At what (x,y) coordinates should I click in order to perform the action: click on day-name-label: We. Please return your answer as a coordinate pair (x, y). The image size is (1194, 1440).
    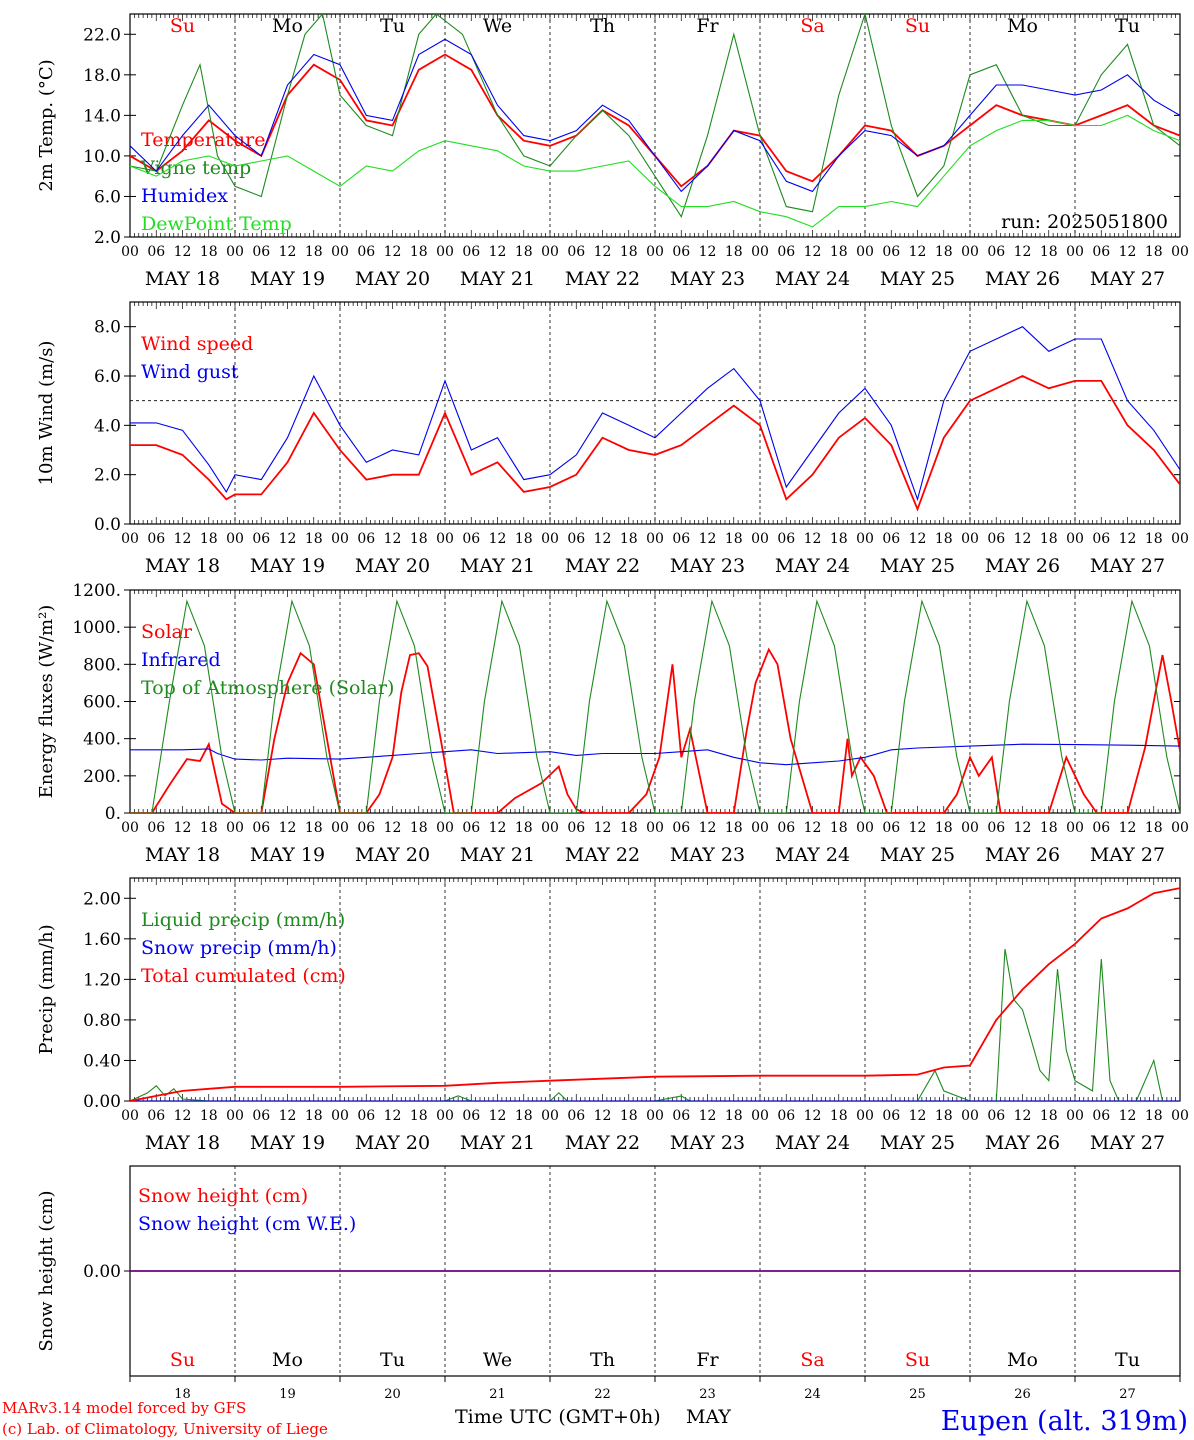
    Looking at the image, I should click on (497, 26).